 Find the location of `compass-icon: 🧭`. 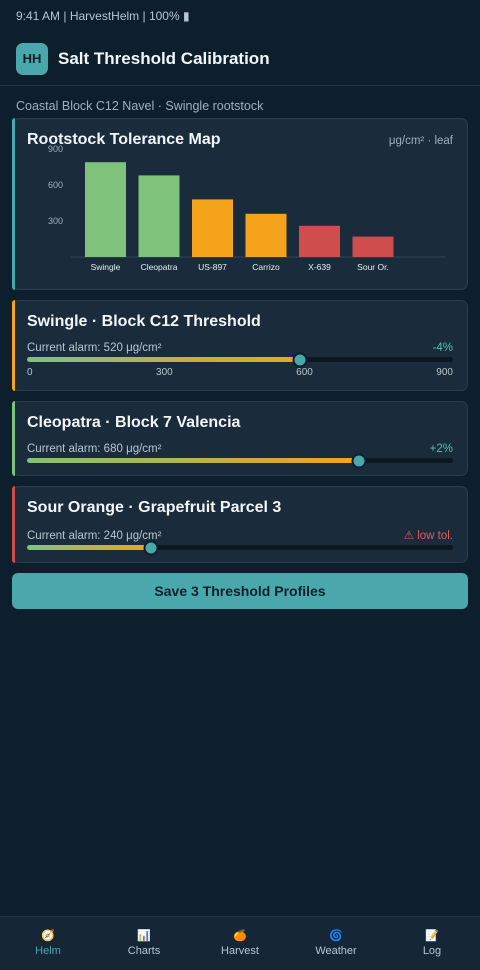

compass-icon: 🧭 is located at coordinates (48, 936).